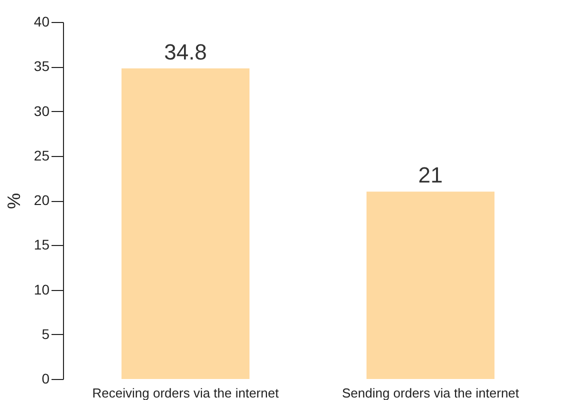  I want to click on y-tick-label: 30, so click(42, 110).